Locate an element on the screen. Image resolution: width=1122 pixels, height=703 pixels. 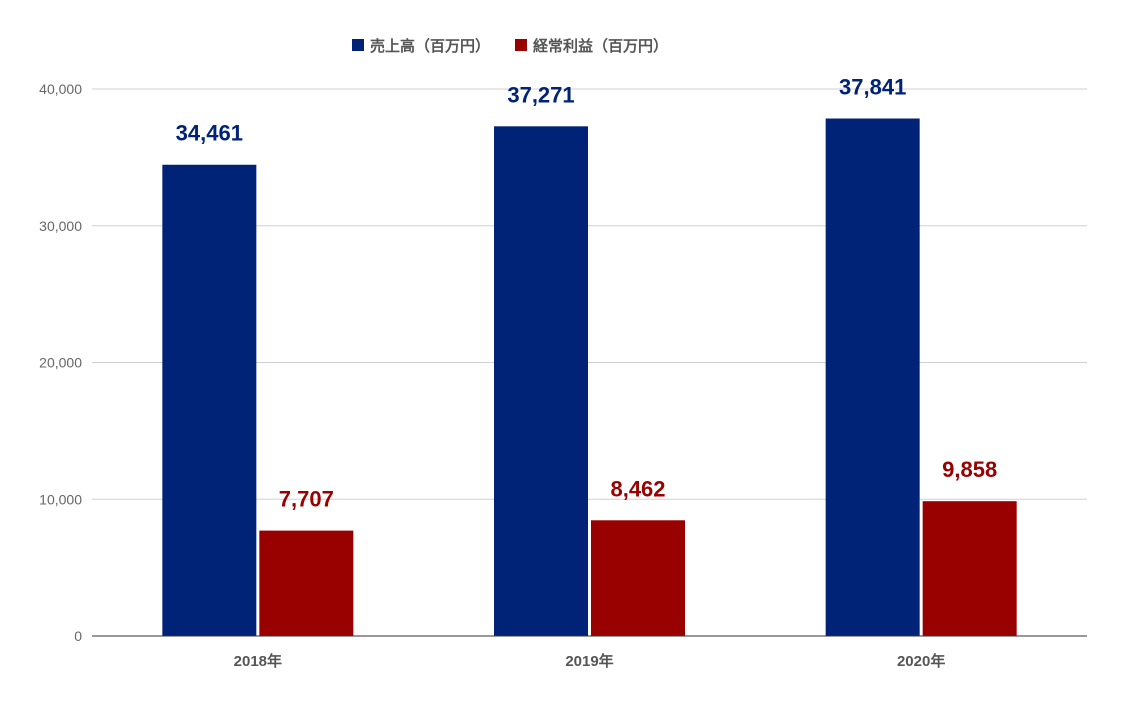
y-axis-ticks: 0 10,000 20,000 30,000 40,000 is located at coordinates (60, 362).